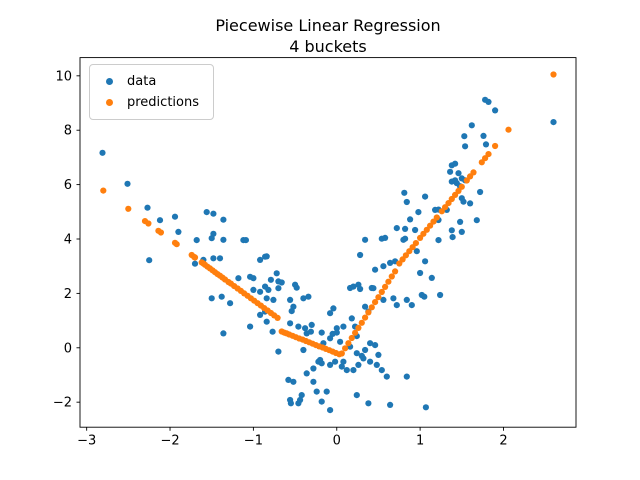  Describe the element at coordinates (148, 81) in the screenshot. I see `legend-item-data: data` at that location.